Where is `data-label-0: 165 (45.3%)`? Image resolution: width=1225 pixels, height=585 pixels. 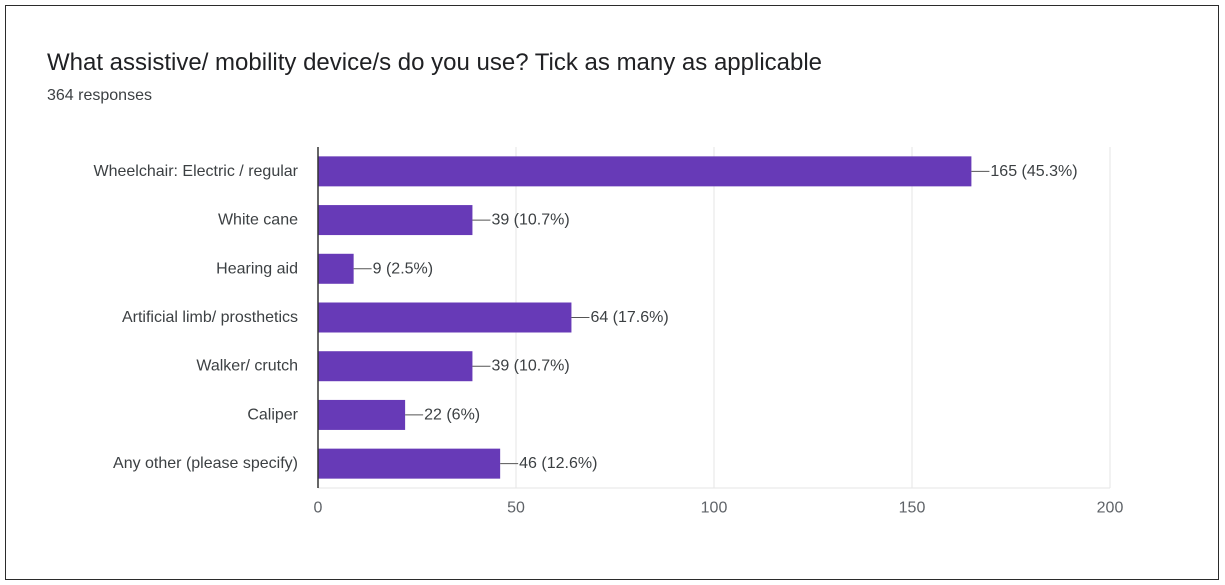 data-label-0: 165 (45.3%) is located at coordinates (1033, 171).